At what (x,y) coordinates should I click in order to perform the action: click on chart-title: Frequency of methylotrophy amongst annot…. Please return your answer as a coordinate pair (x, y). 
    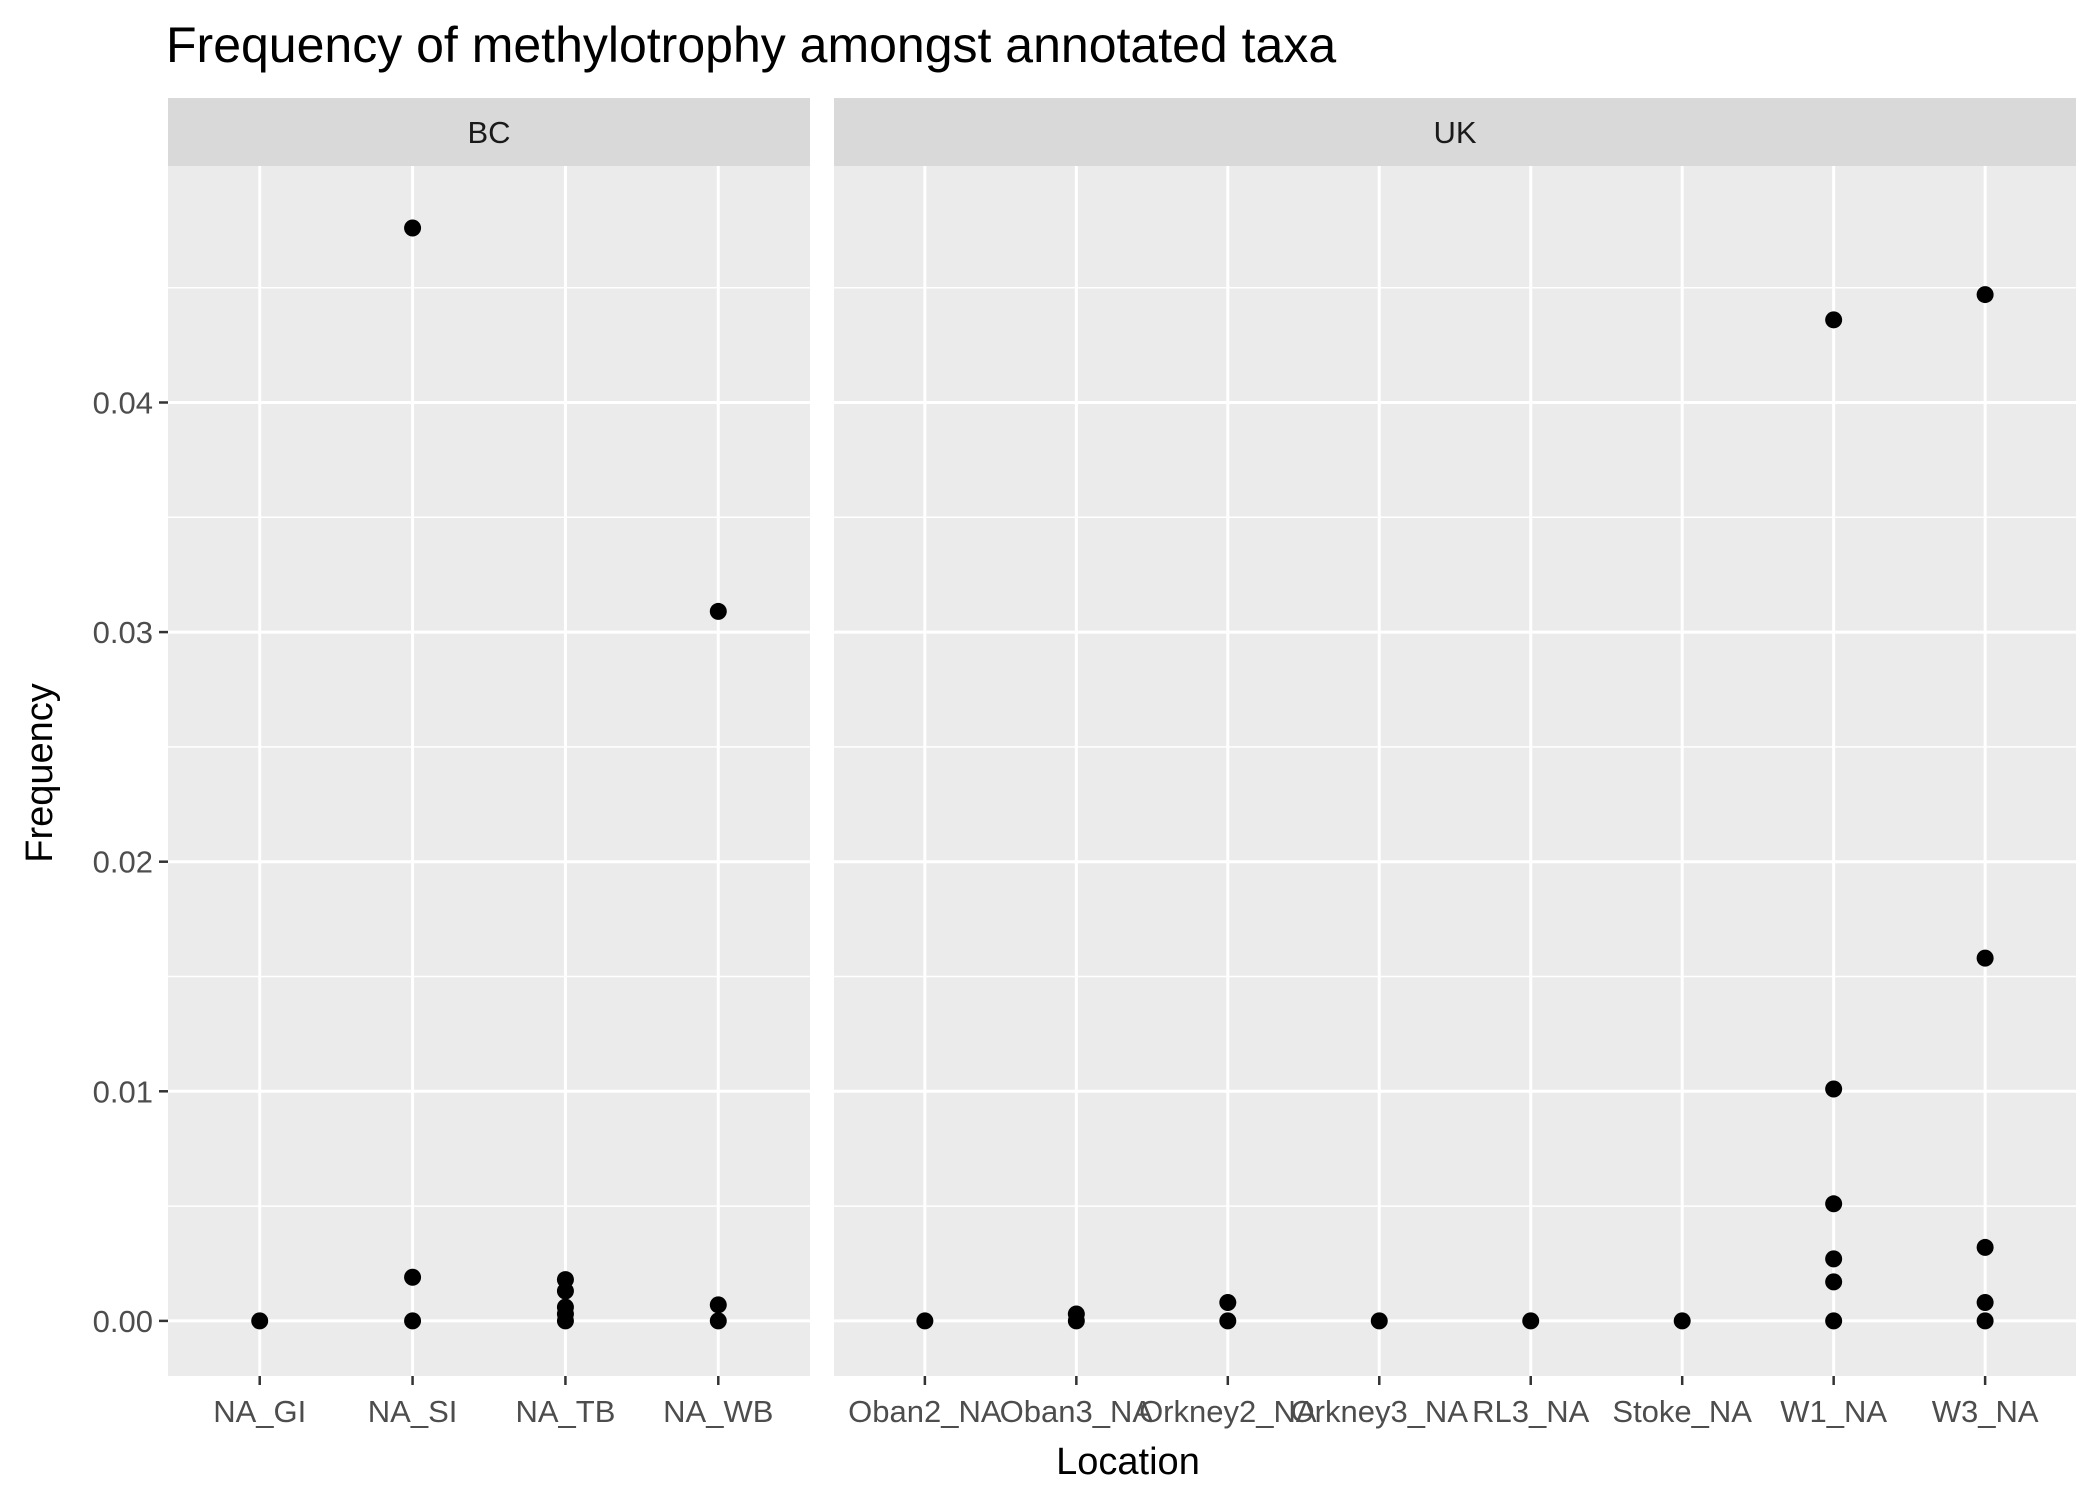
    Looking at the image, I should click on (751, 45).